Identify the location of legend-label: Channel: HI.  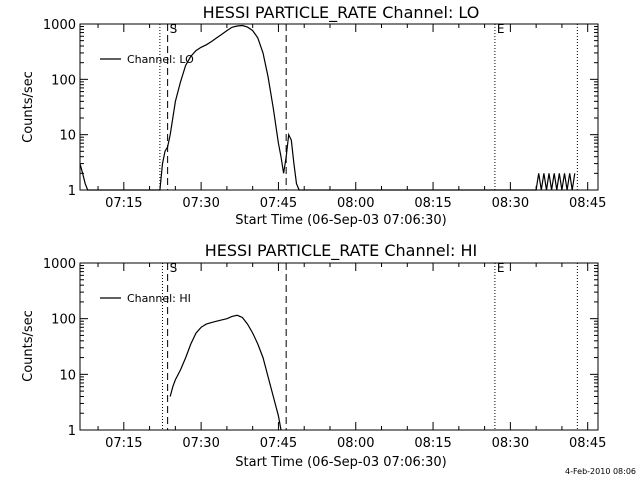
(159, 298).